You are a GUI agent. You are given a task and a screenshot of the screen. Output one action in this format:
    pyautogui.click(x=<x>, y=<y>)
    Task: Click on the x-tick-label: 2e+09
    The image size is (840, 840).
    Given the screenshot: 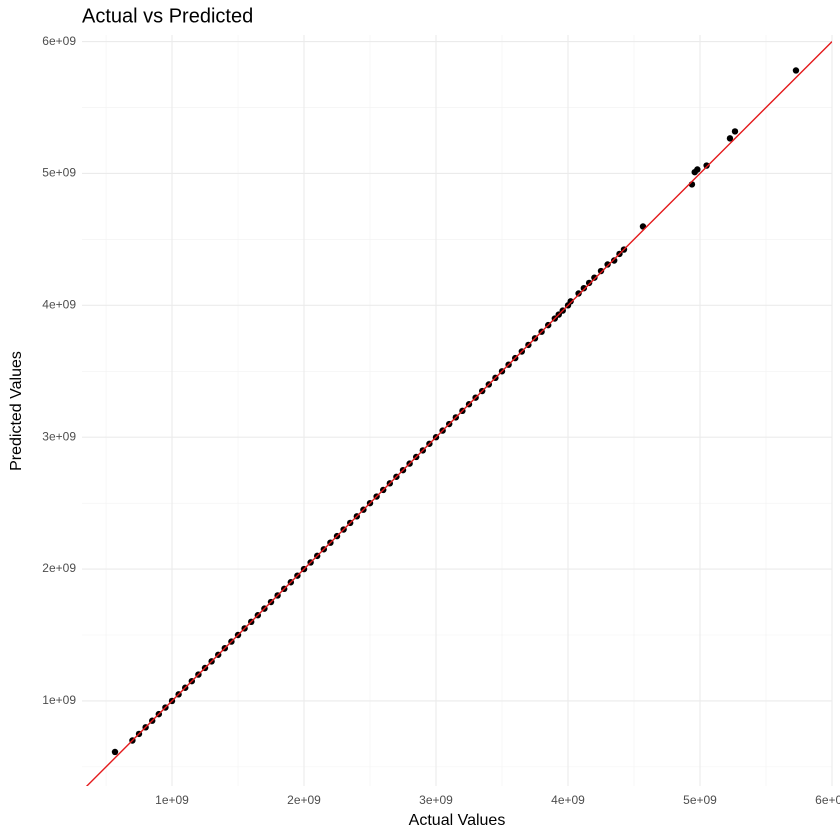 What is the action you would take?
    pyautogui.click(x=304, y=800)
    